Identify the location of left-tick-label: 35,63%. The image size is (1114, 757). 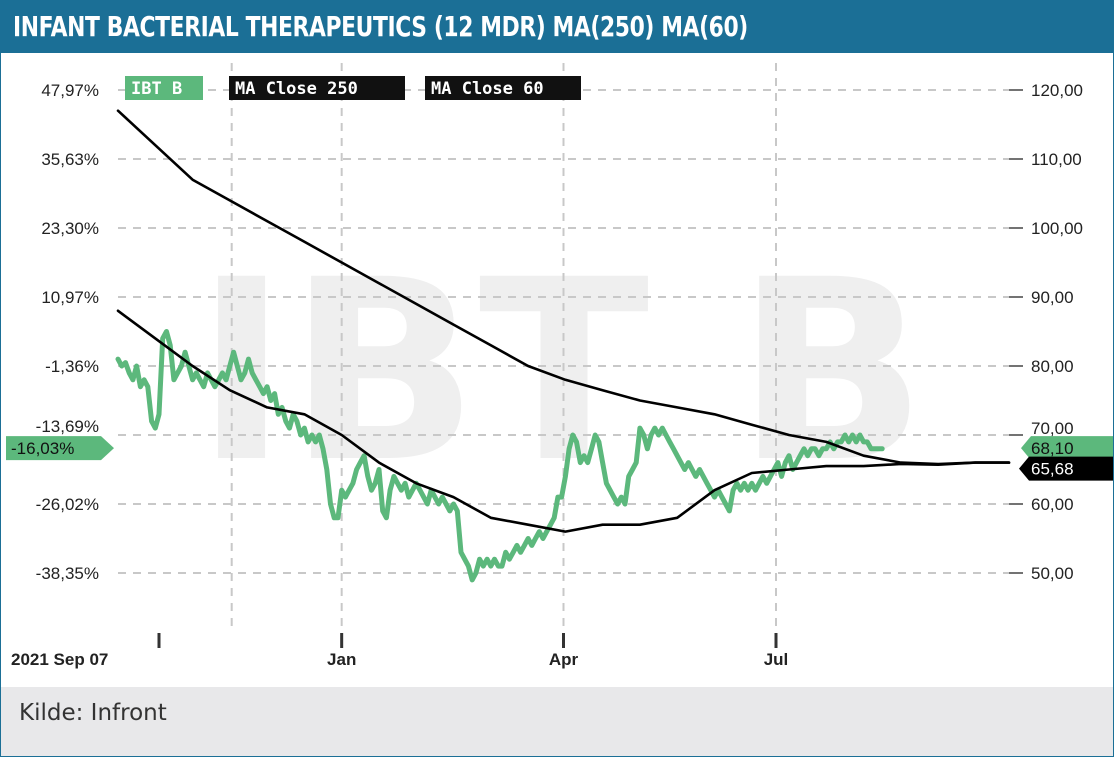
(70, 159).